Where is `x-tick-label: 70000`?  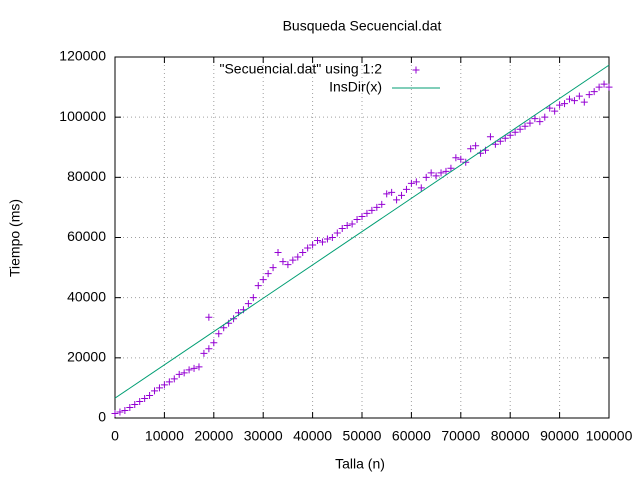
x-tick-label: 70000 is located at coordinates (460, 436).